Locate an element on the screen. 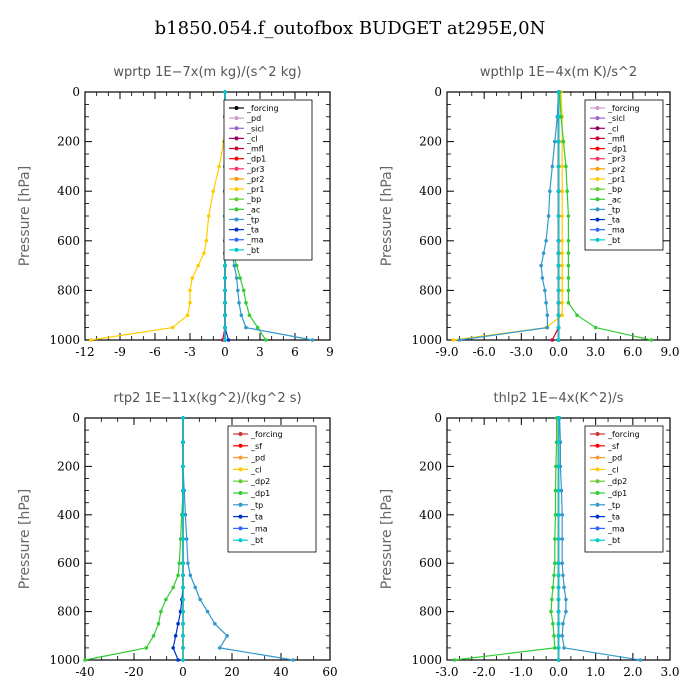 The width and height of the screenshot is (700, 700). chart-title: rtp2 1E−11x(kg^2)/(kg^2 s) is located at coordinates (207, 398).